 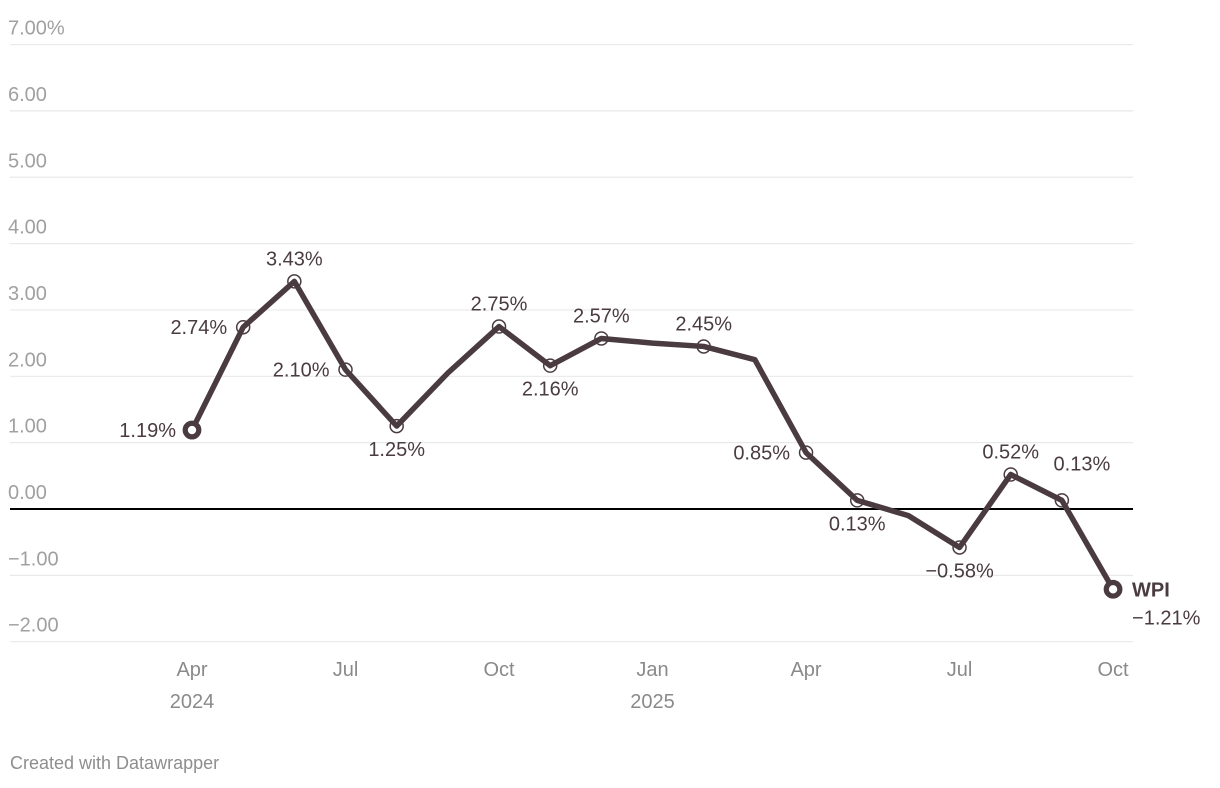 I want to click on y-axis-tick-label: 7.00%, so click(x=36, y=29).